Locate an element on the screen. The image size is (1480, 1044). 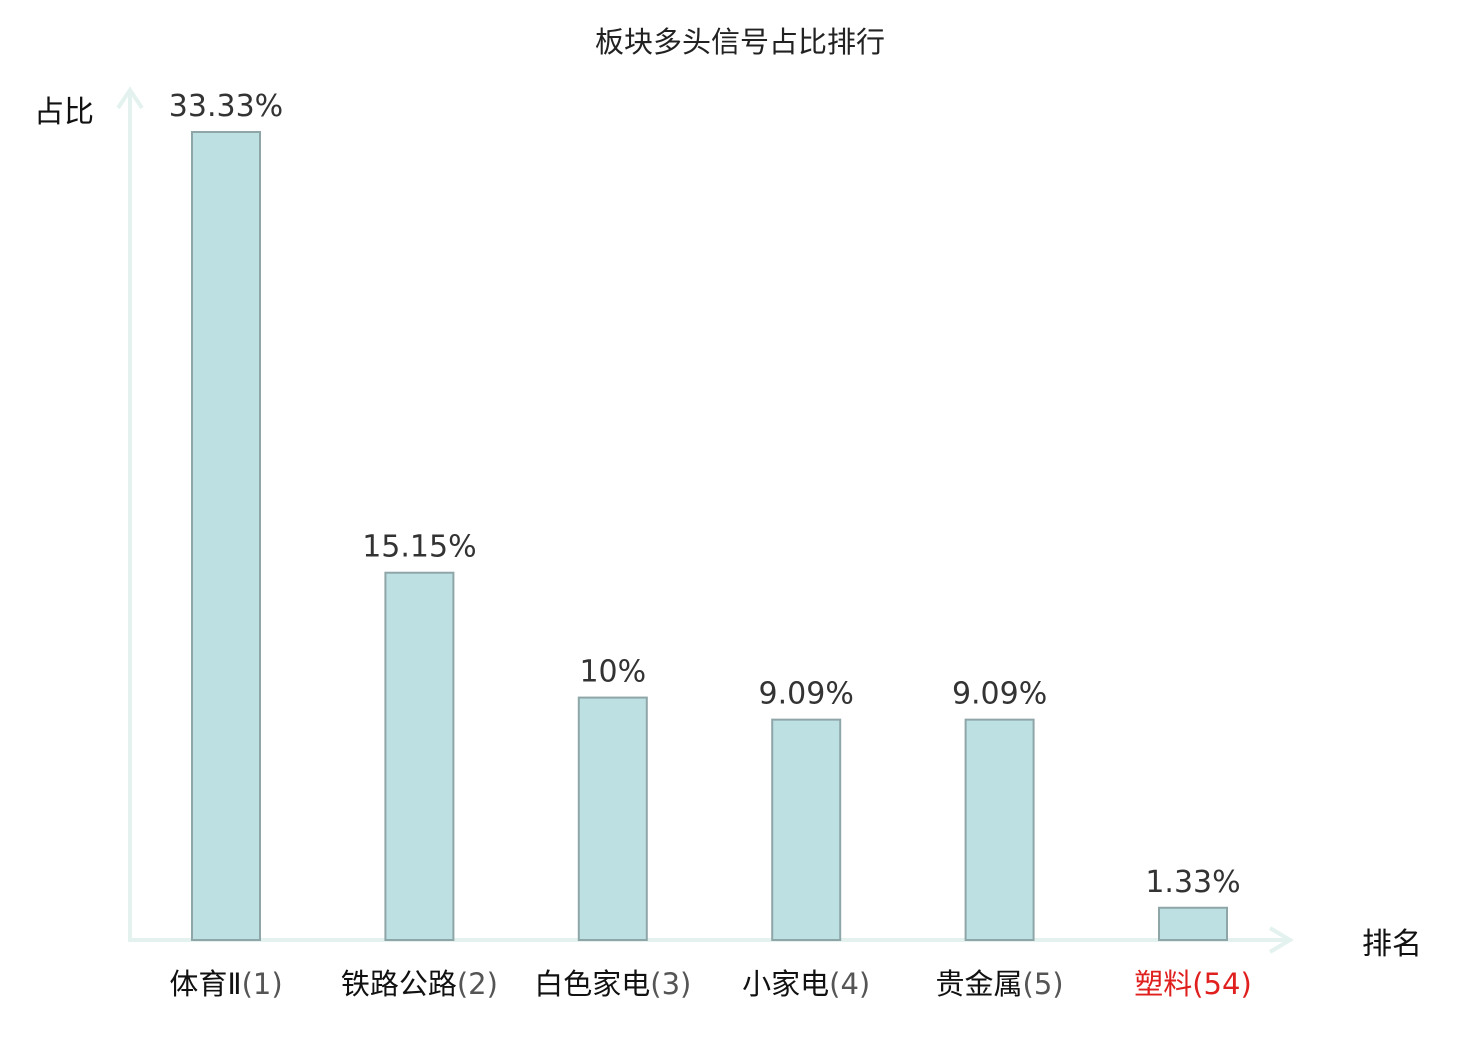
category-label: 小家电(4) is located at coordinates (806, 984).